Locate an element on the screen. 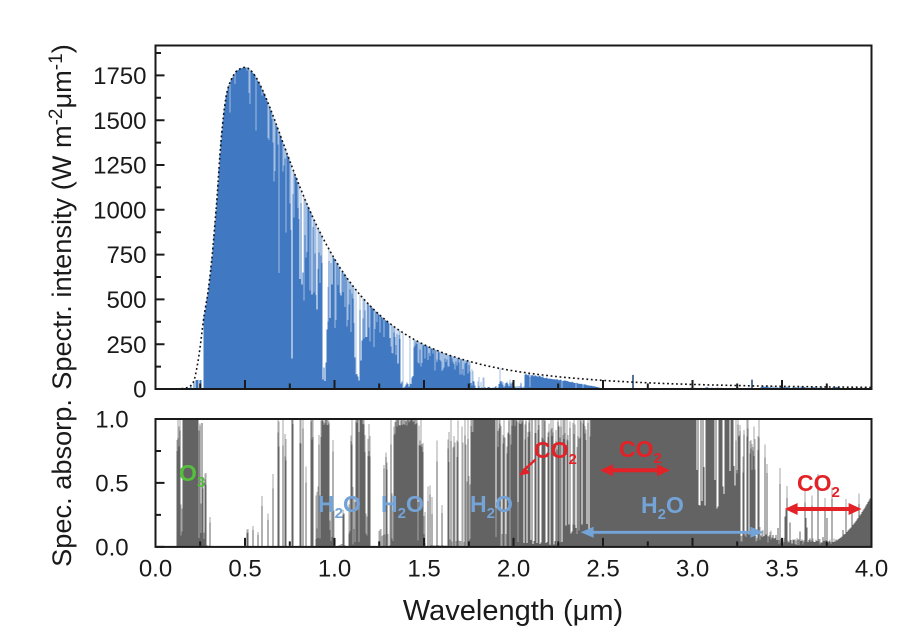  svg-text: Spectr. intensity (W m-2μm-1) is located at coordinates (61, 217).